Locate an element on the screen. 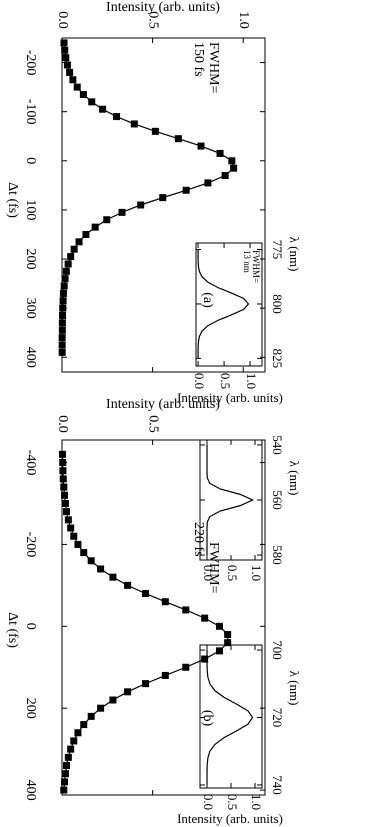 Image resolution: width=369 pixels, height=827 pixels. x-tick-label: 580 is located at coordinates (277, 555).